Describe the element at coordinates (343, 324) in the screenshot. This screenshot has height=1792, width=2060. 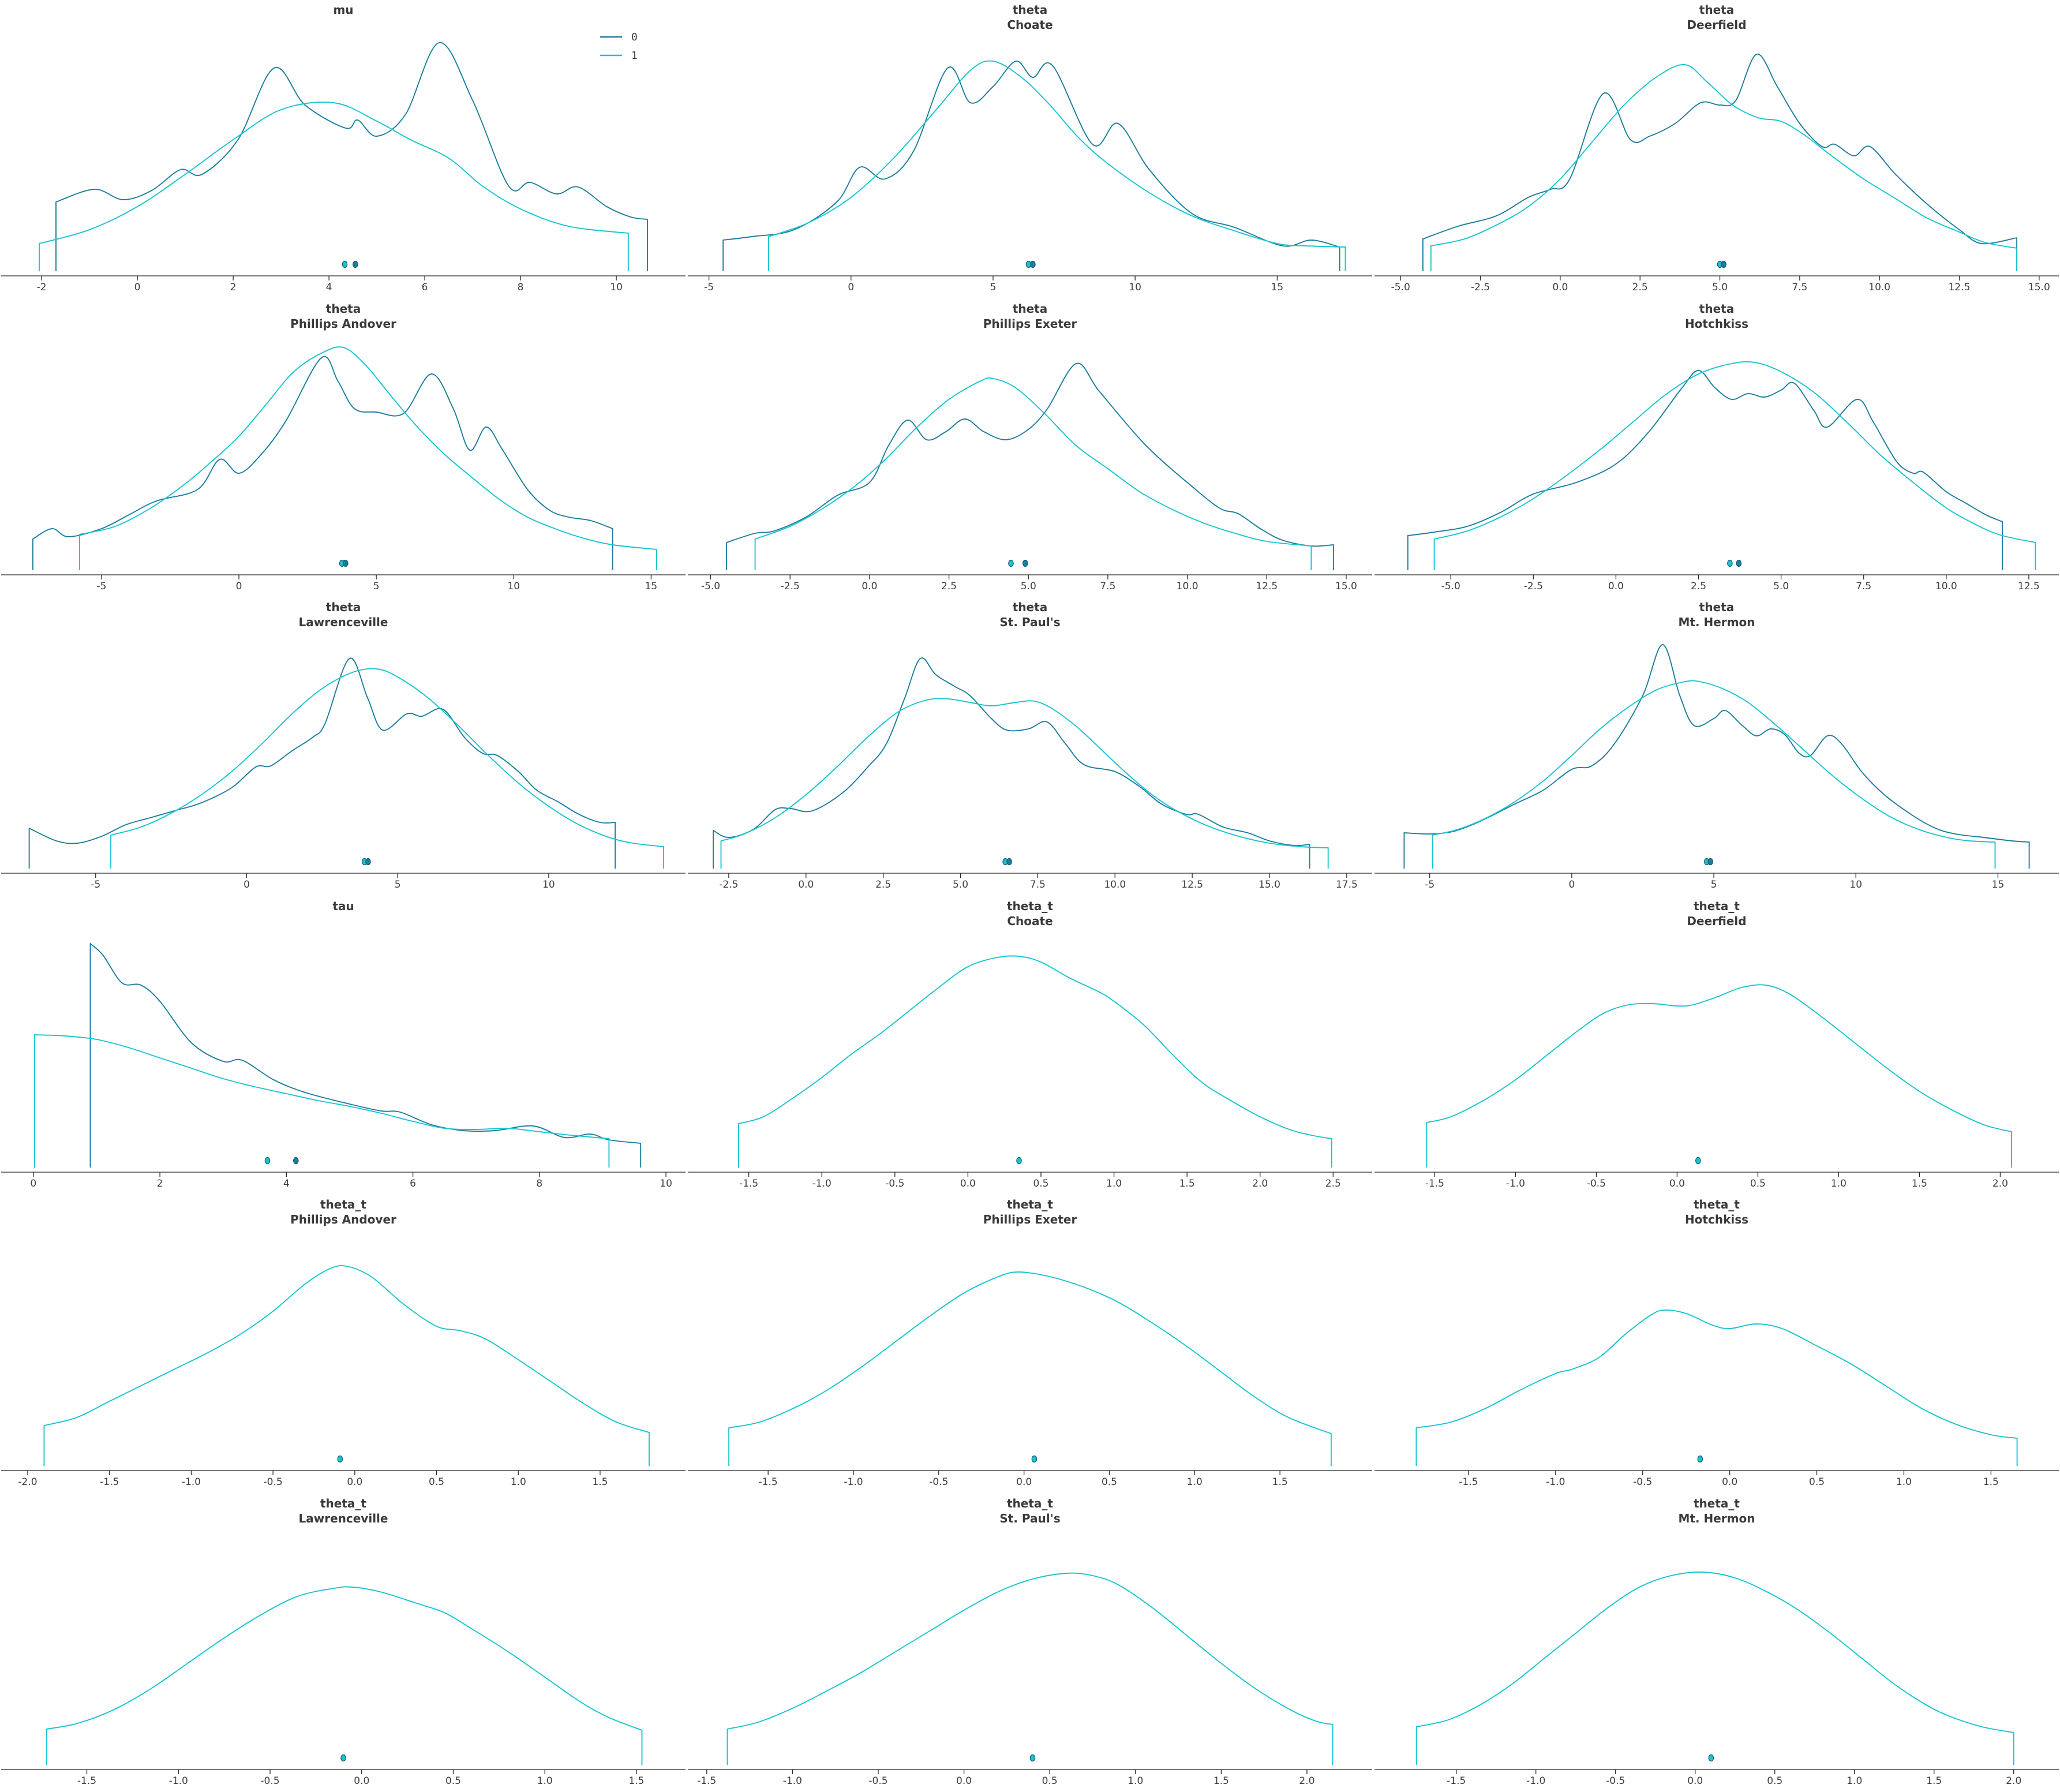
I see `plot-title-line: Phillips Andover` at that location.